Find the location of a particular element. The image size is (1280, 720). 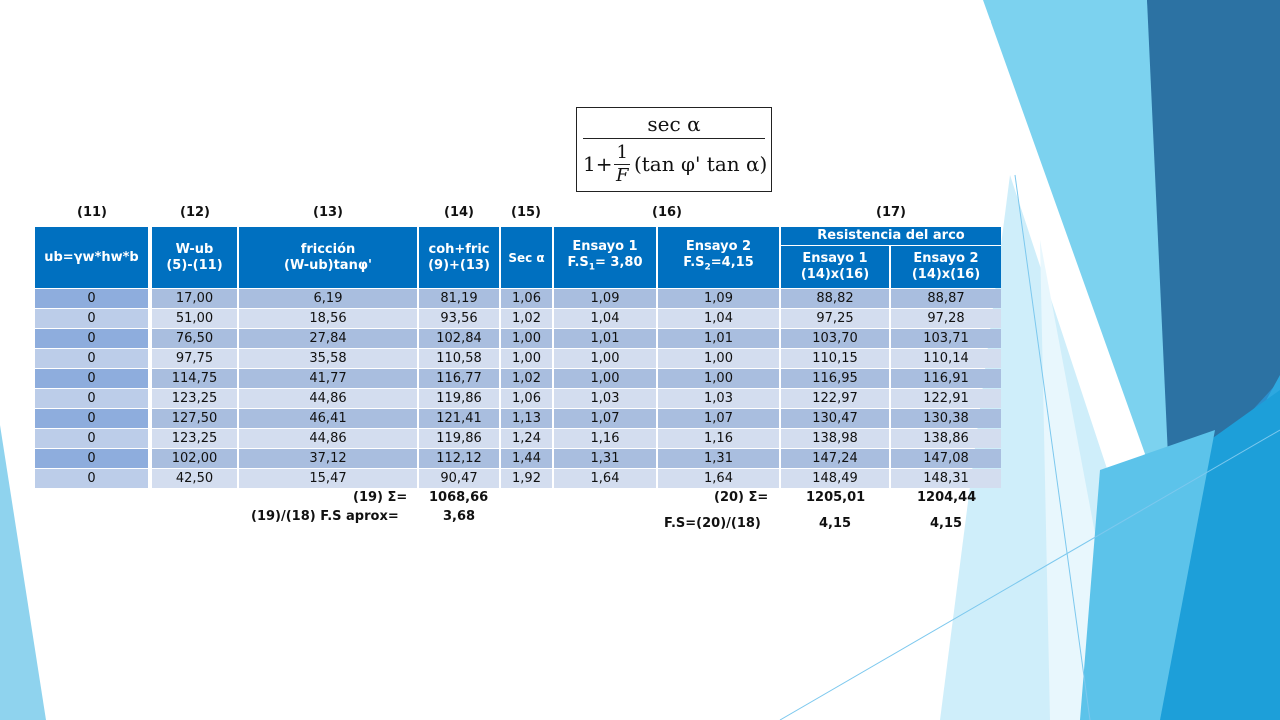

secant-formula: sec α 1+ 1 F (tan φ' tan α) is located at coordinates (674, 149).